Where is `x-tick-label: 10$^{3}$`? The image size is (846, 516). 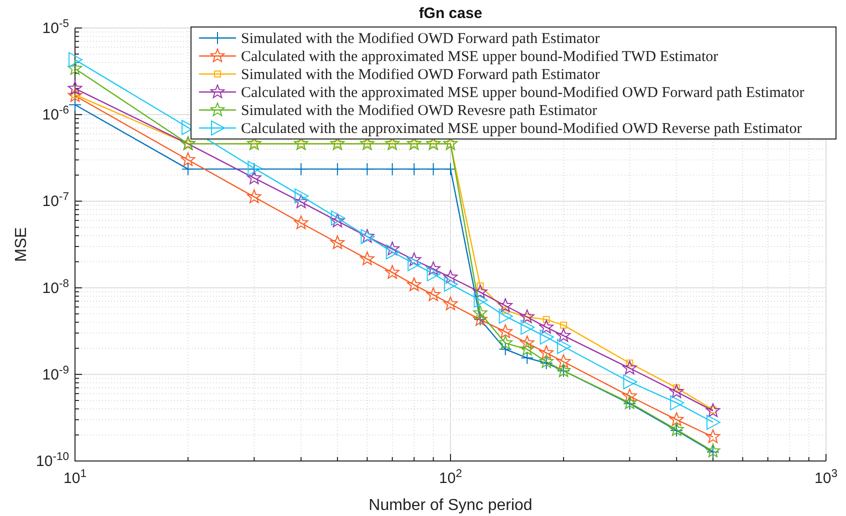 x-tick-label: 10$^{3}$ is located at coordinates (826, 477).